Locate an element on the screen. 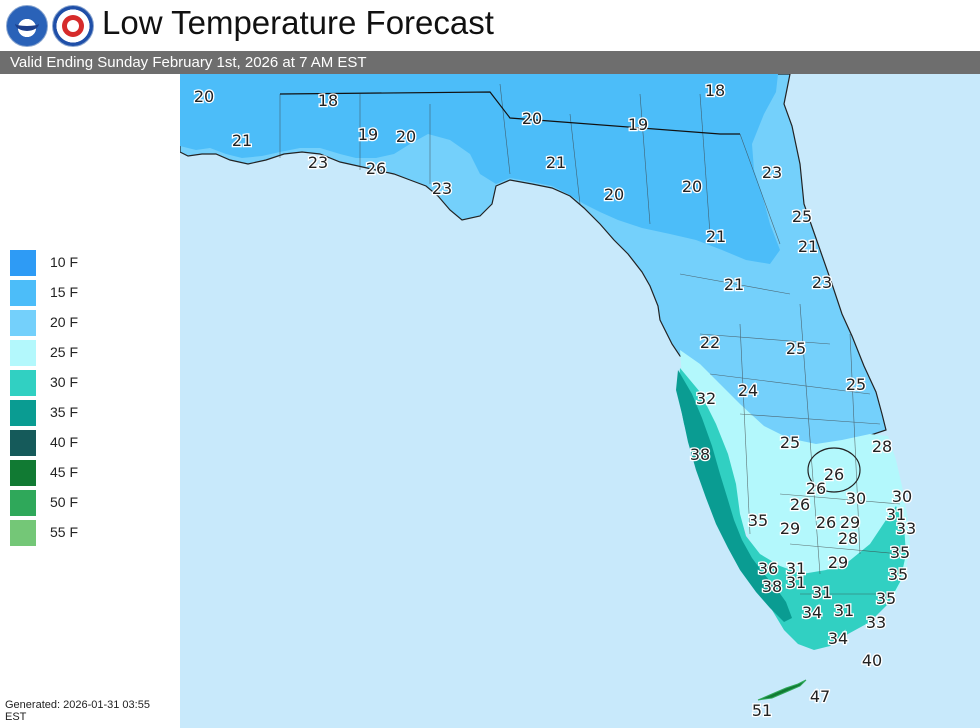  legend-label: 55 F is located at coordinates (64, 532).